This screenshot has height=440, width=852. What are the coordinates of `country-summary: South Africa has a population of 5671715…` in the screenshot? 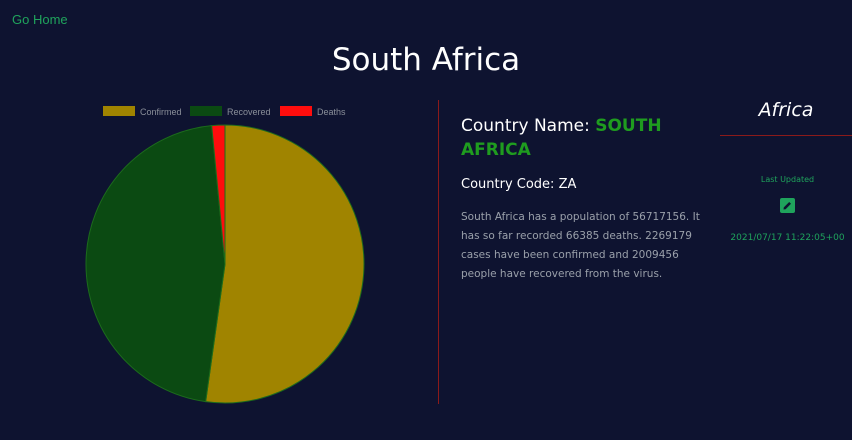 It's located at (580, 245).